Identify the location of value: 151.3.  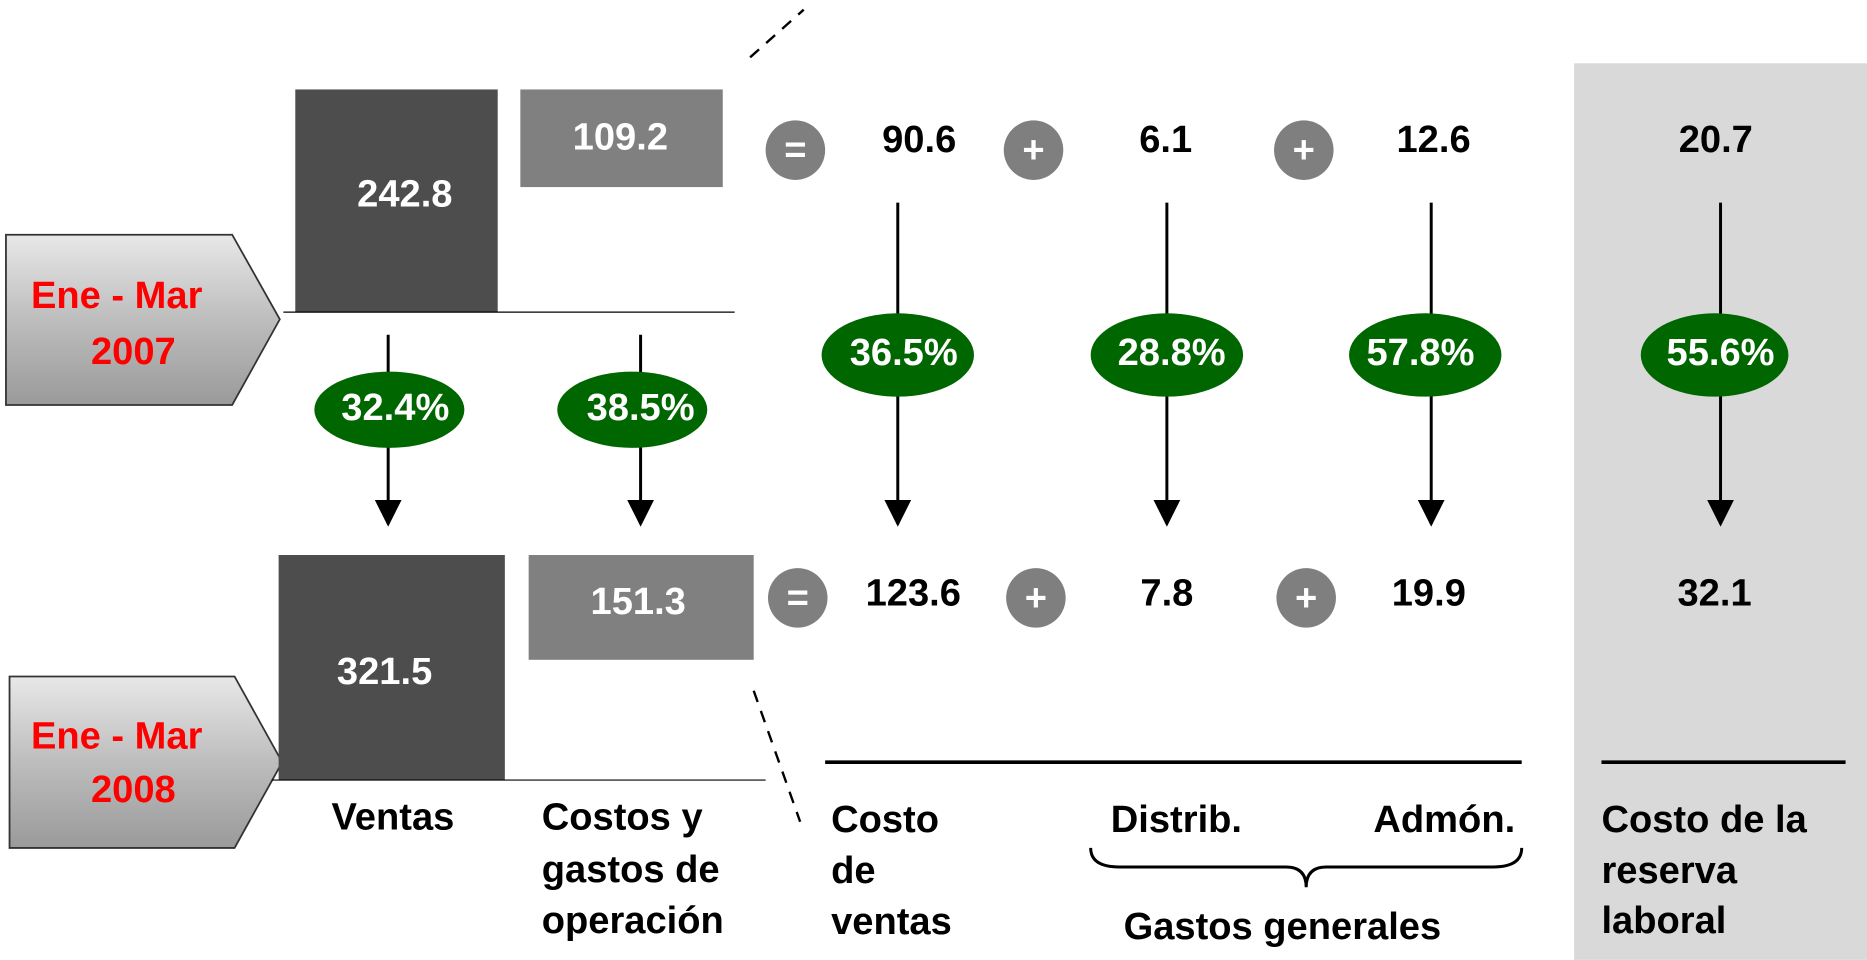
(638, 602).